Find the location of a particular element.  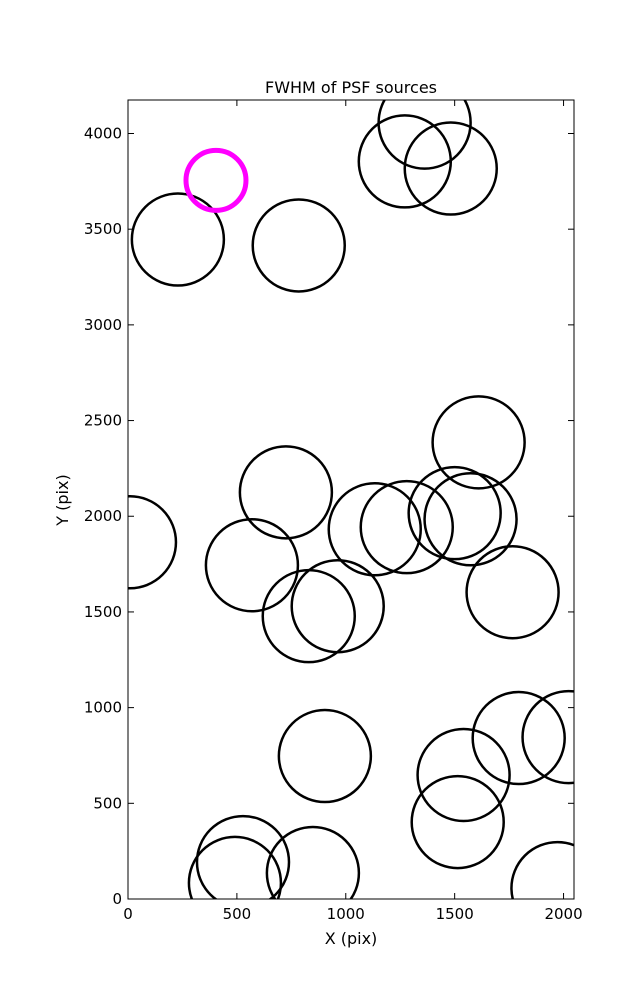

y-axis-label: Y (pix) is located at coordinates (62, 500).